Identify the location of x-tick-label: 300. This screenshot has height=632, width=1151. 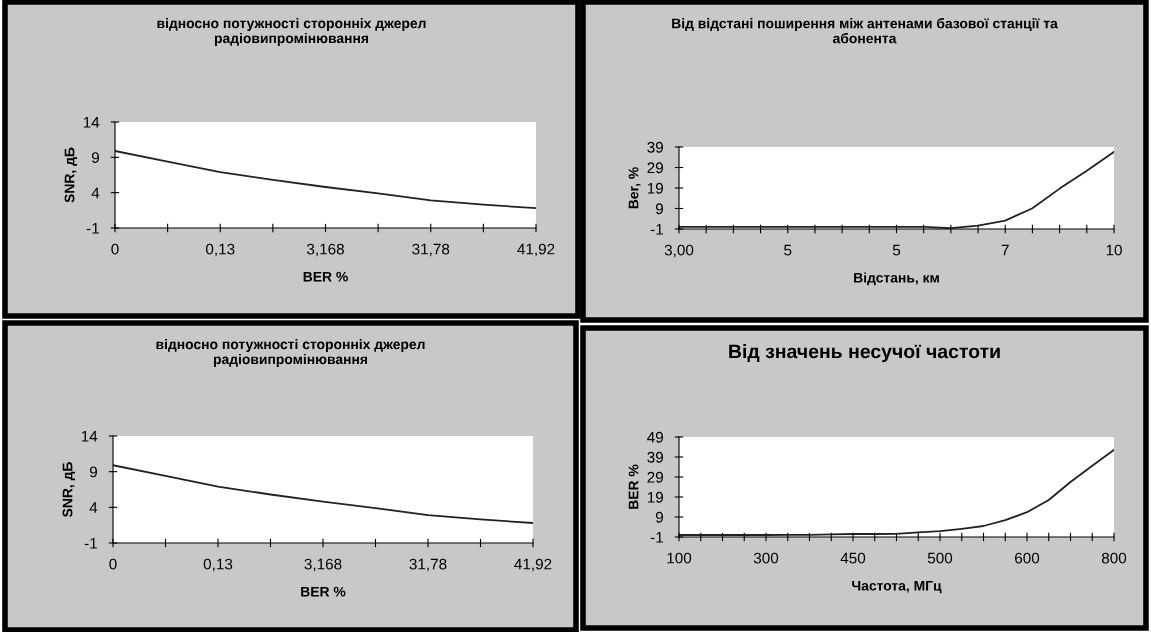
(766, 558).